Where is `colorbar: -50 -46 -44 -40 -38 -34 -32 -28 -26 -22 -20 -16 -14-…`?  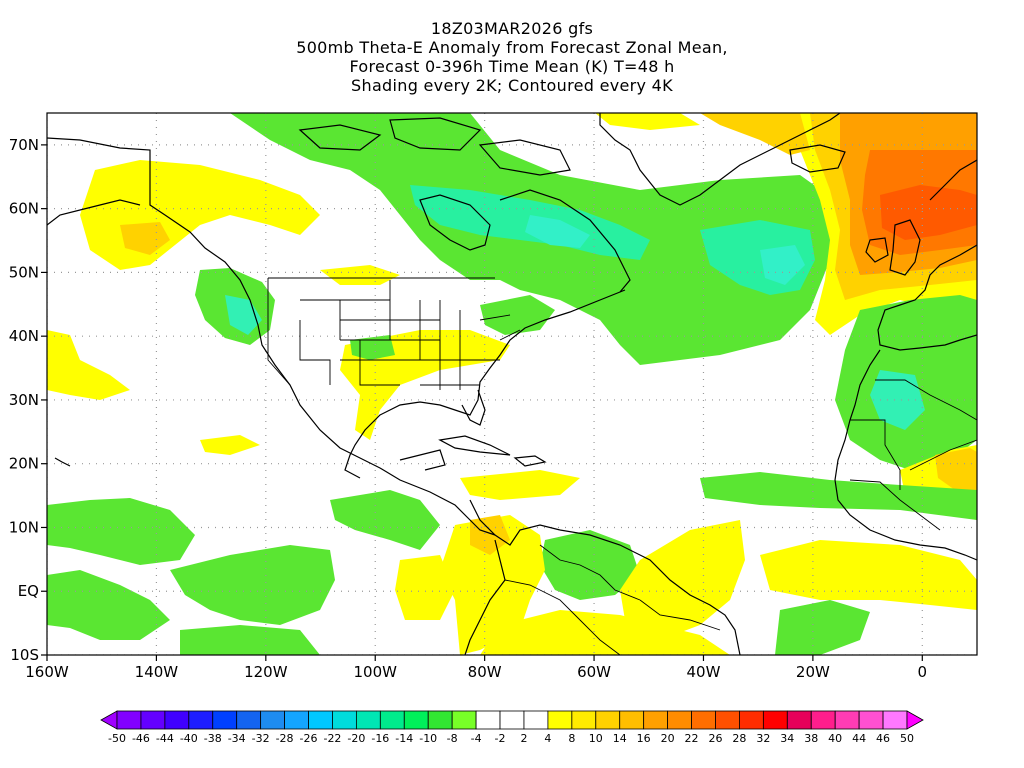 colorbar: -50 -46 -44 -40 -38 -34 -32 -28 -26 -22 -20 -16 -14-… is located at coordinates (512, 727).